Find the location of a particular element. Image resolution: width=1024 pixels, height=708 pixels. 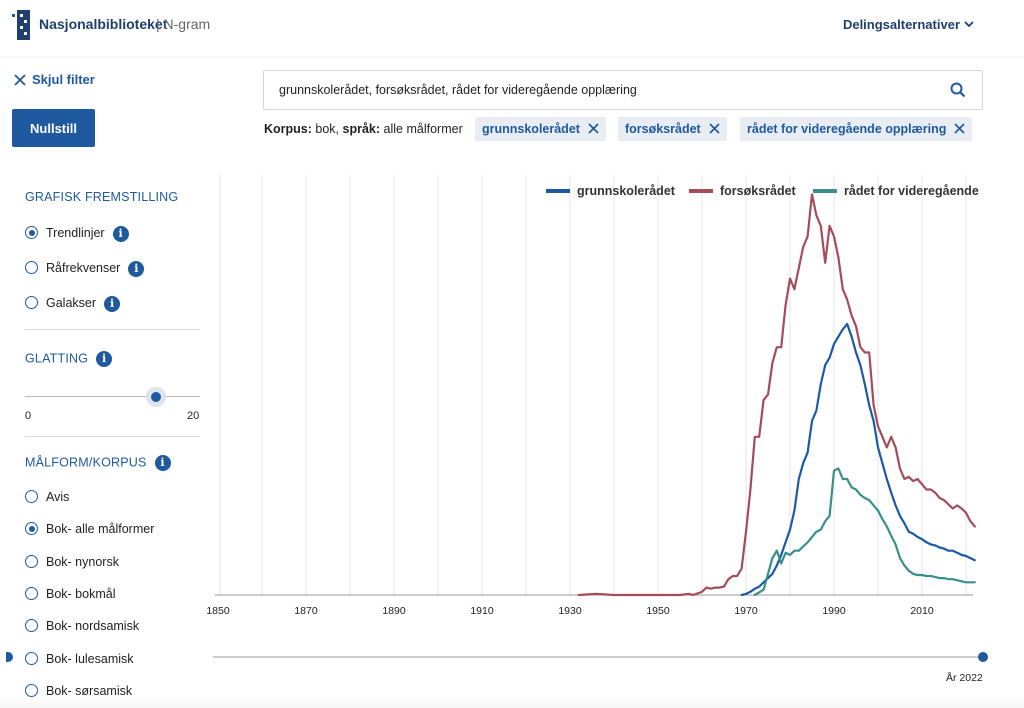

smoothing-max-label: 20 is located at coordinates (193, 416).